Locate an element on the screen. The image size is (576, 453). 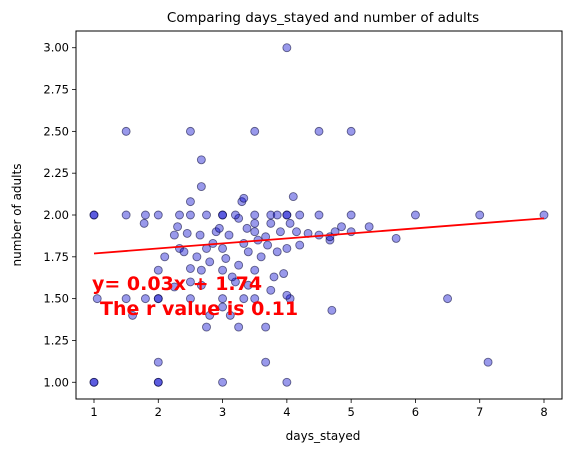
y-tick-label: 3.00 is located at coordinates (56, 48).